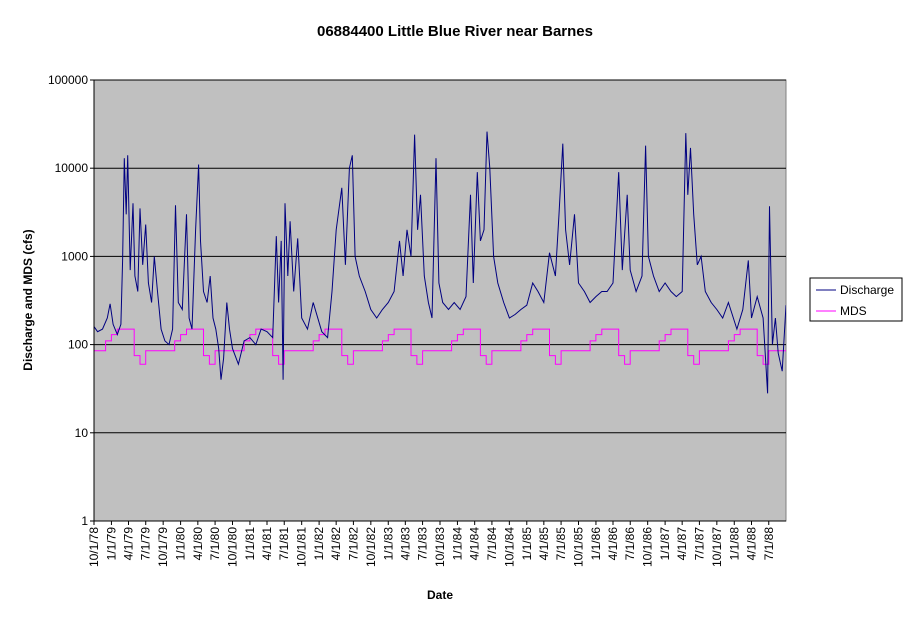 The width and height of the screenshot is (911, 623). What do you see at coordinates (84, 521) in the screenshot?
I see `y-tick-label: 1` at bounding box center [84, 521].